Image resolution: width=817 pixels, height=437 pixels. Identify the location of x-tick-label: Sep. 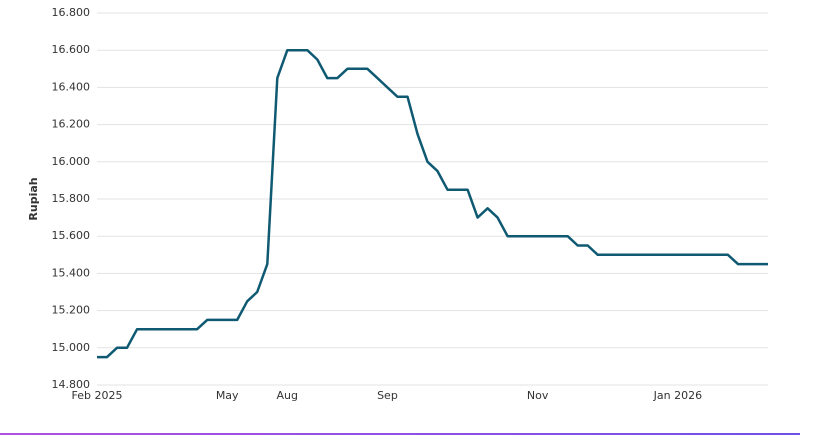
(387, 395).